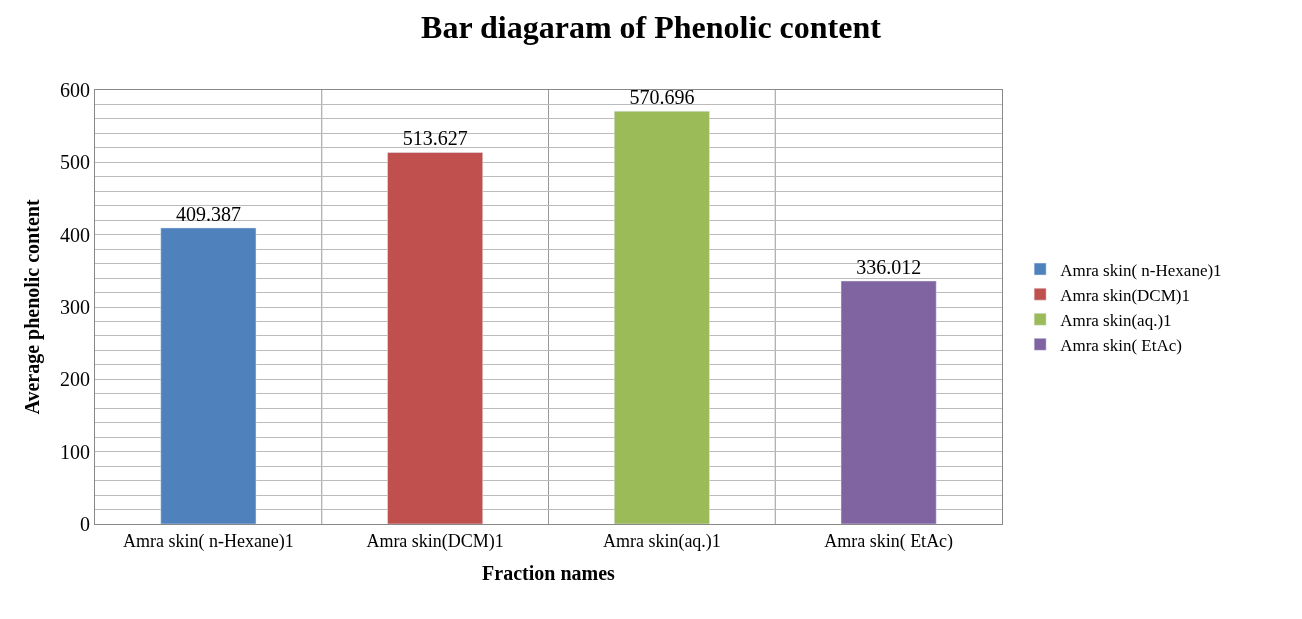 The image size is (1302, 619). What do you see at coordinates (75, 90) in the screenshot?
I see `y-tick-label: 600` at bounding box center [75, 90].